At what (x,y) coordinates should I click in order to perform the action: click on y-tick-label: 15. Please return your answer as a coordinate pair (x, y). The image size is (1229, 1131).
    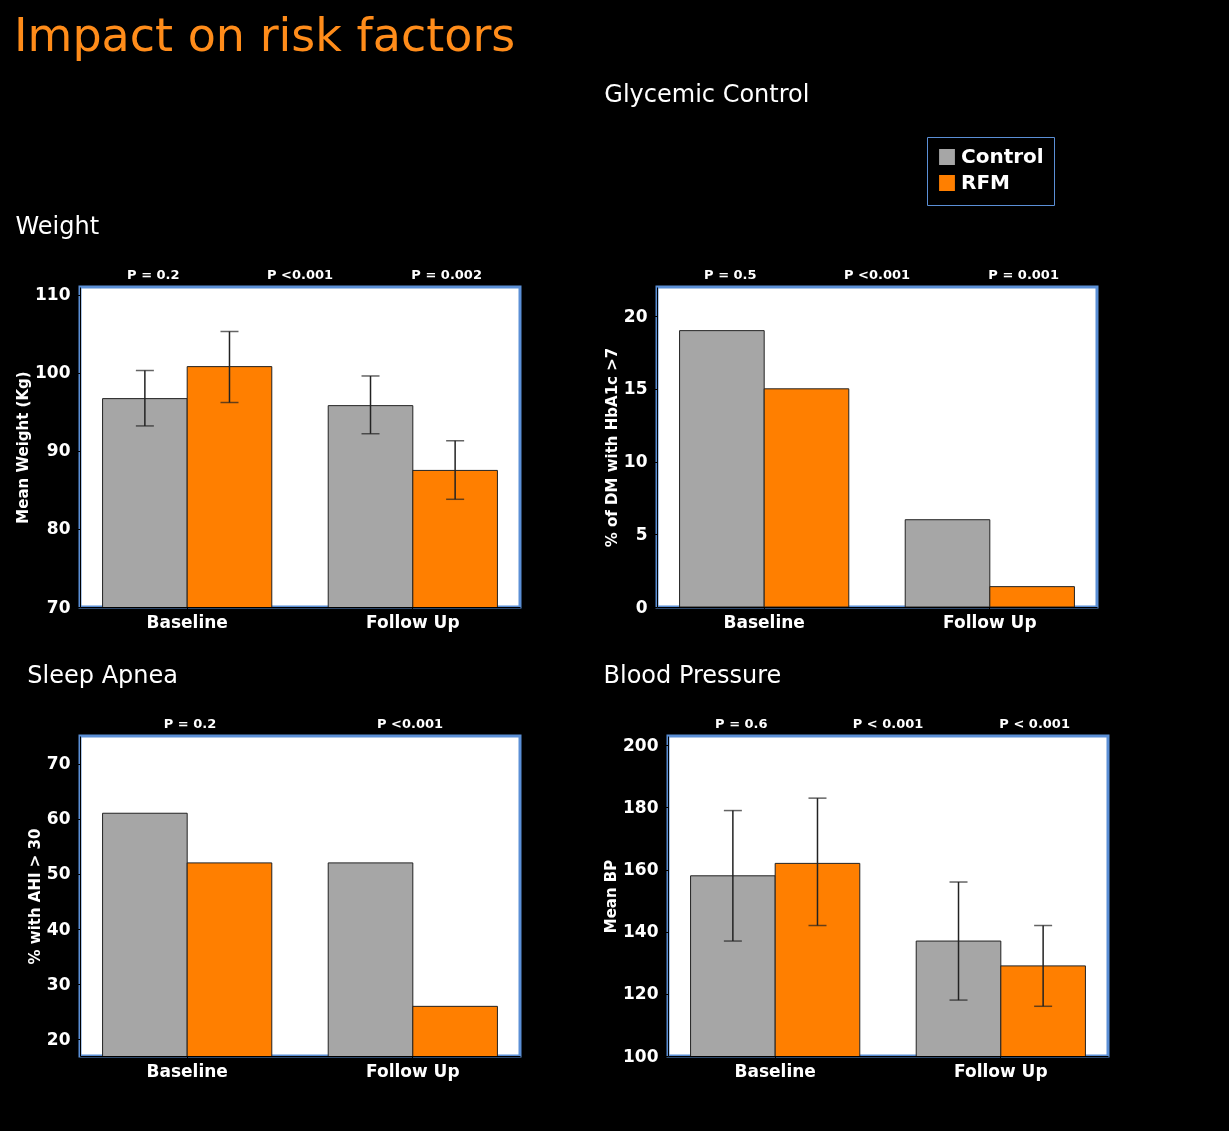
    Looking at the image, I should click on (635, 388).